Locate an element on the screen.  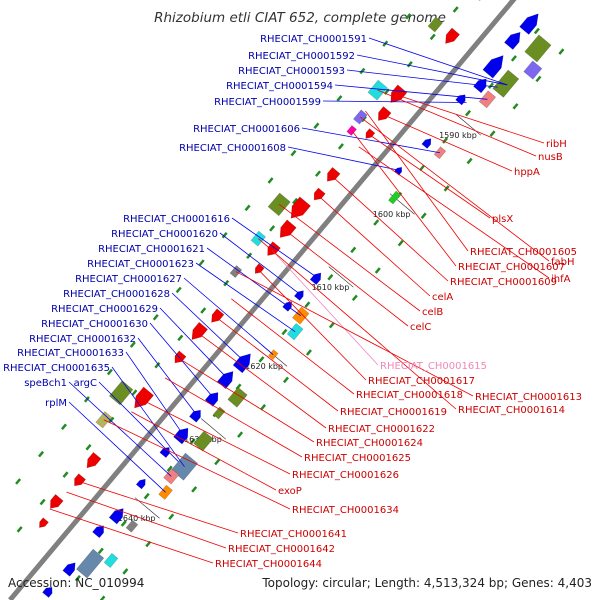
gene-label-right: celA is located at coordinates (442, 297).